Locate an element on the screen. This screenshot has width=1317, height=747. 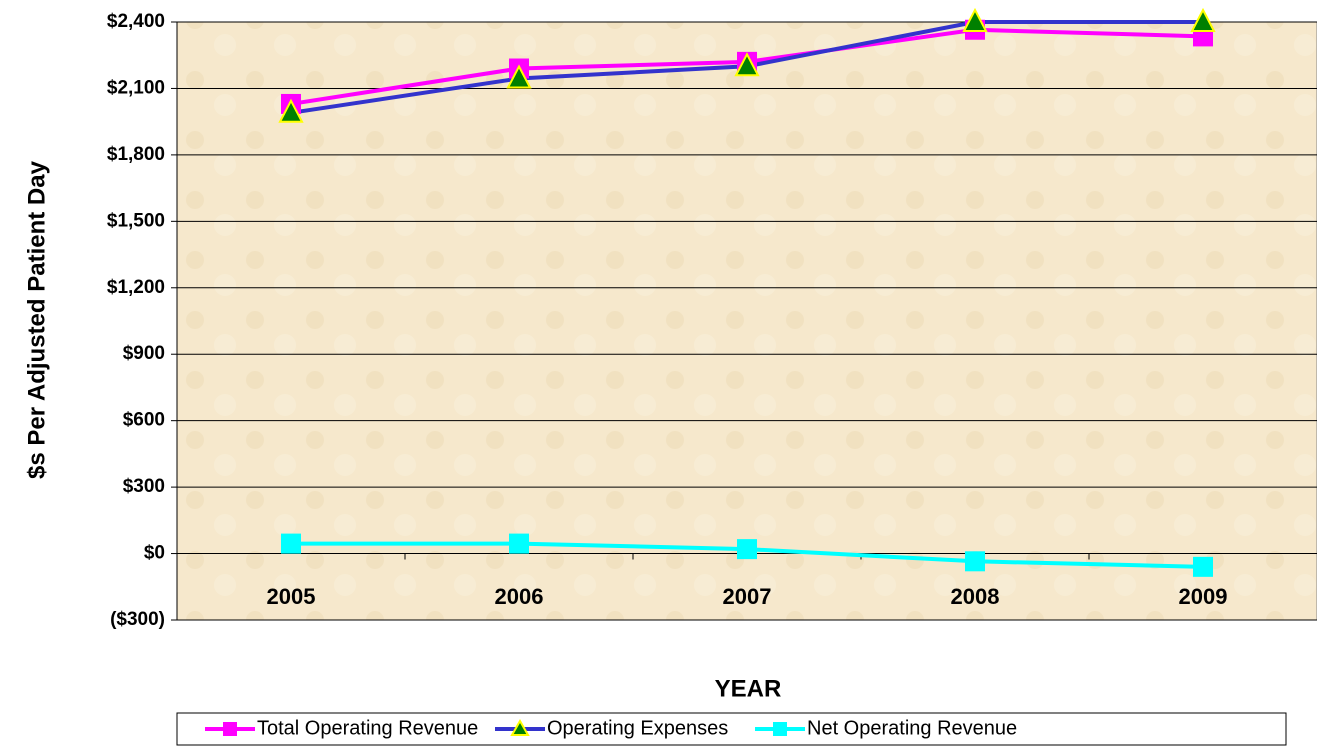
y-tick-label: $300 is located at coordinates (144, 486).